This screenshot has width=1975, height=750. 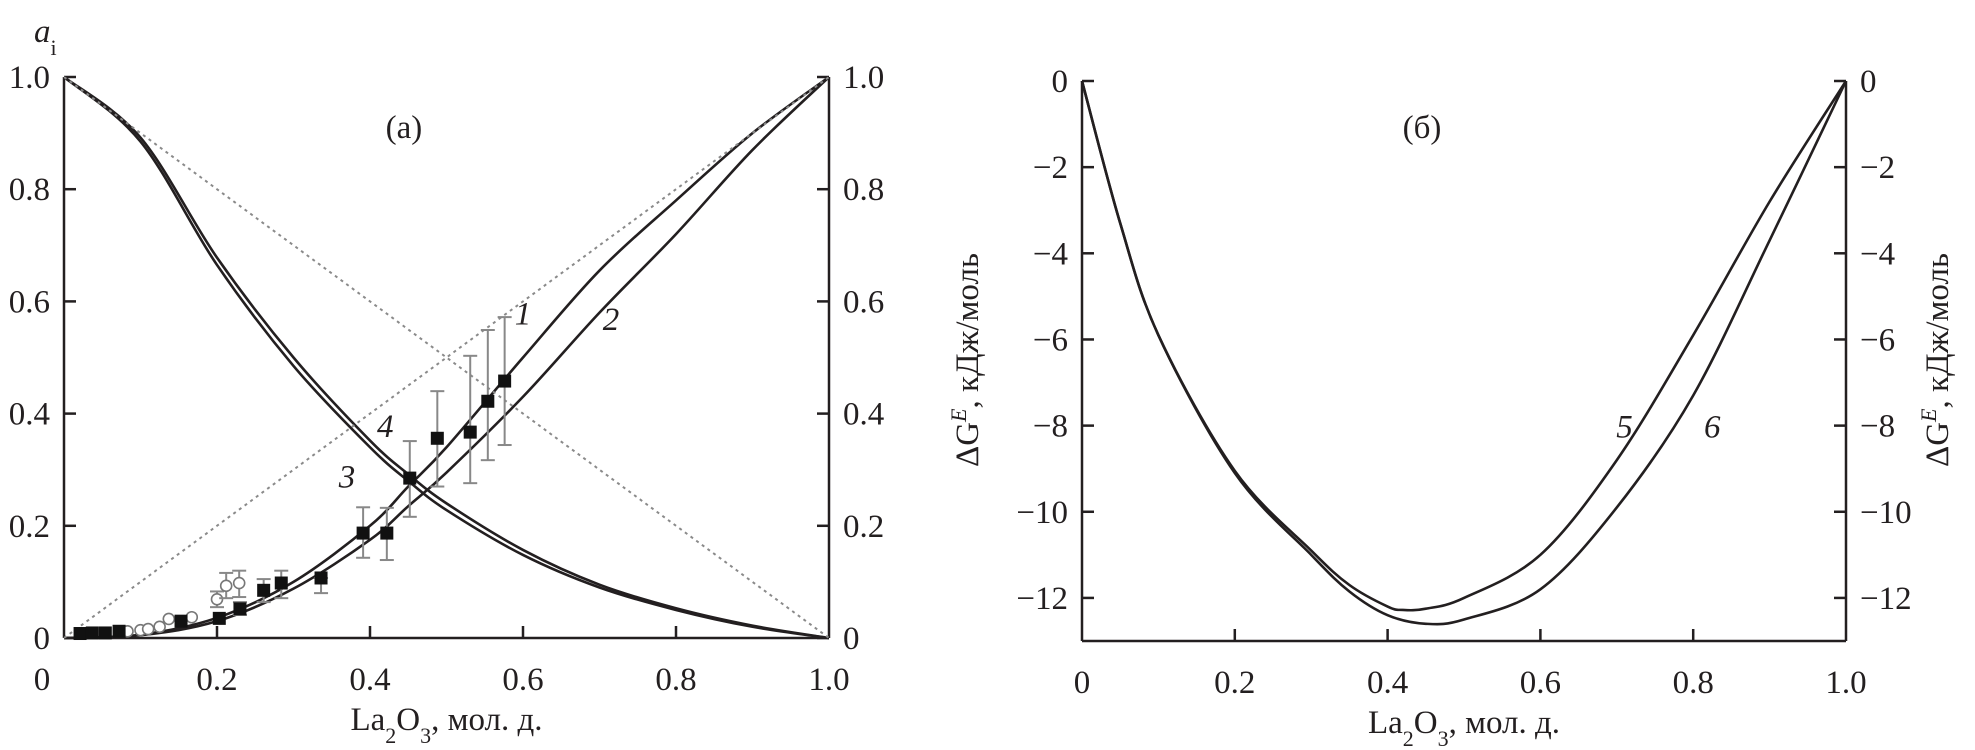 I want to click on y-axis-label-part: a, so click(x=42, y=32).